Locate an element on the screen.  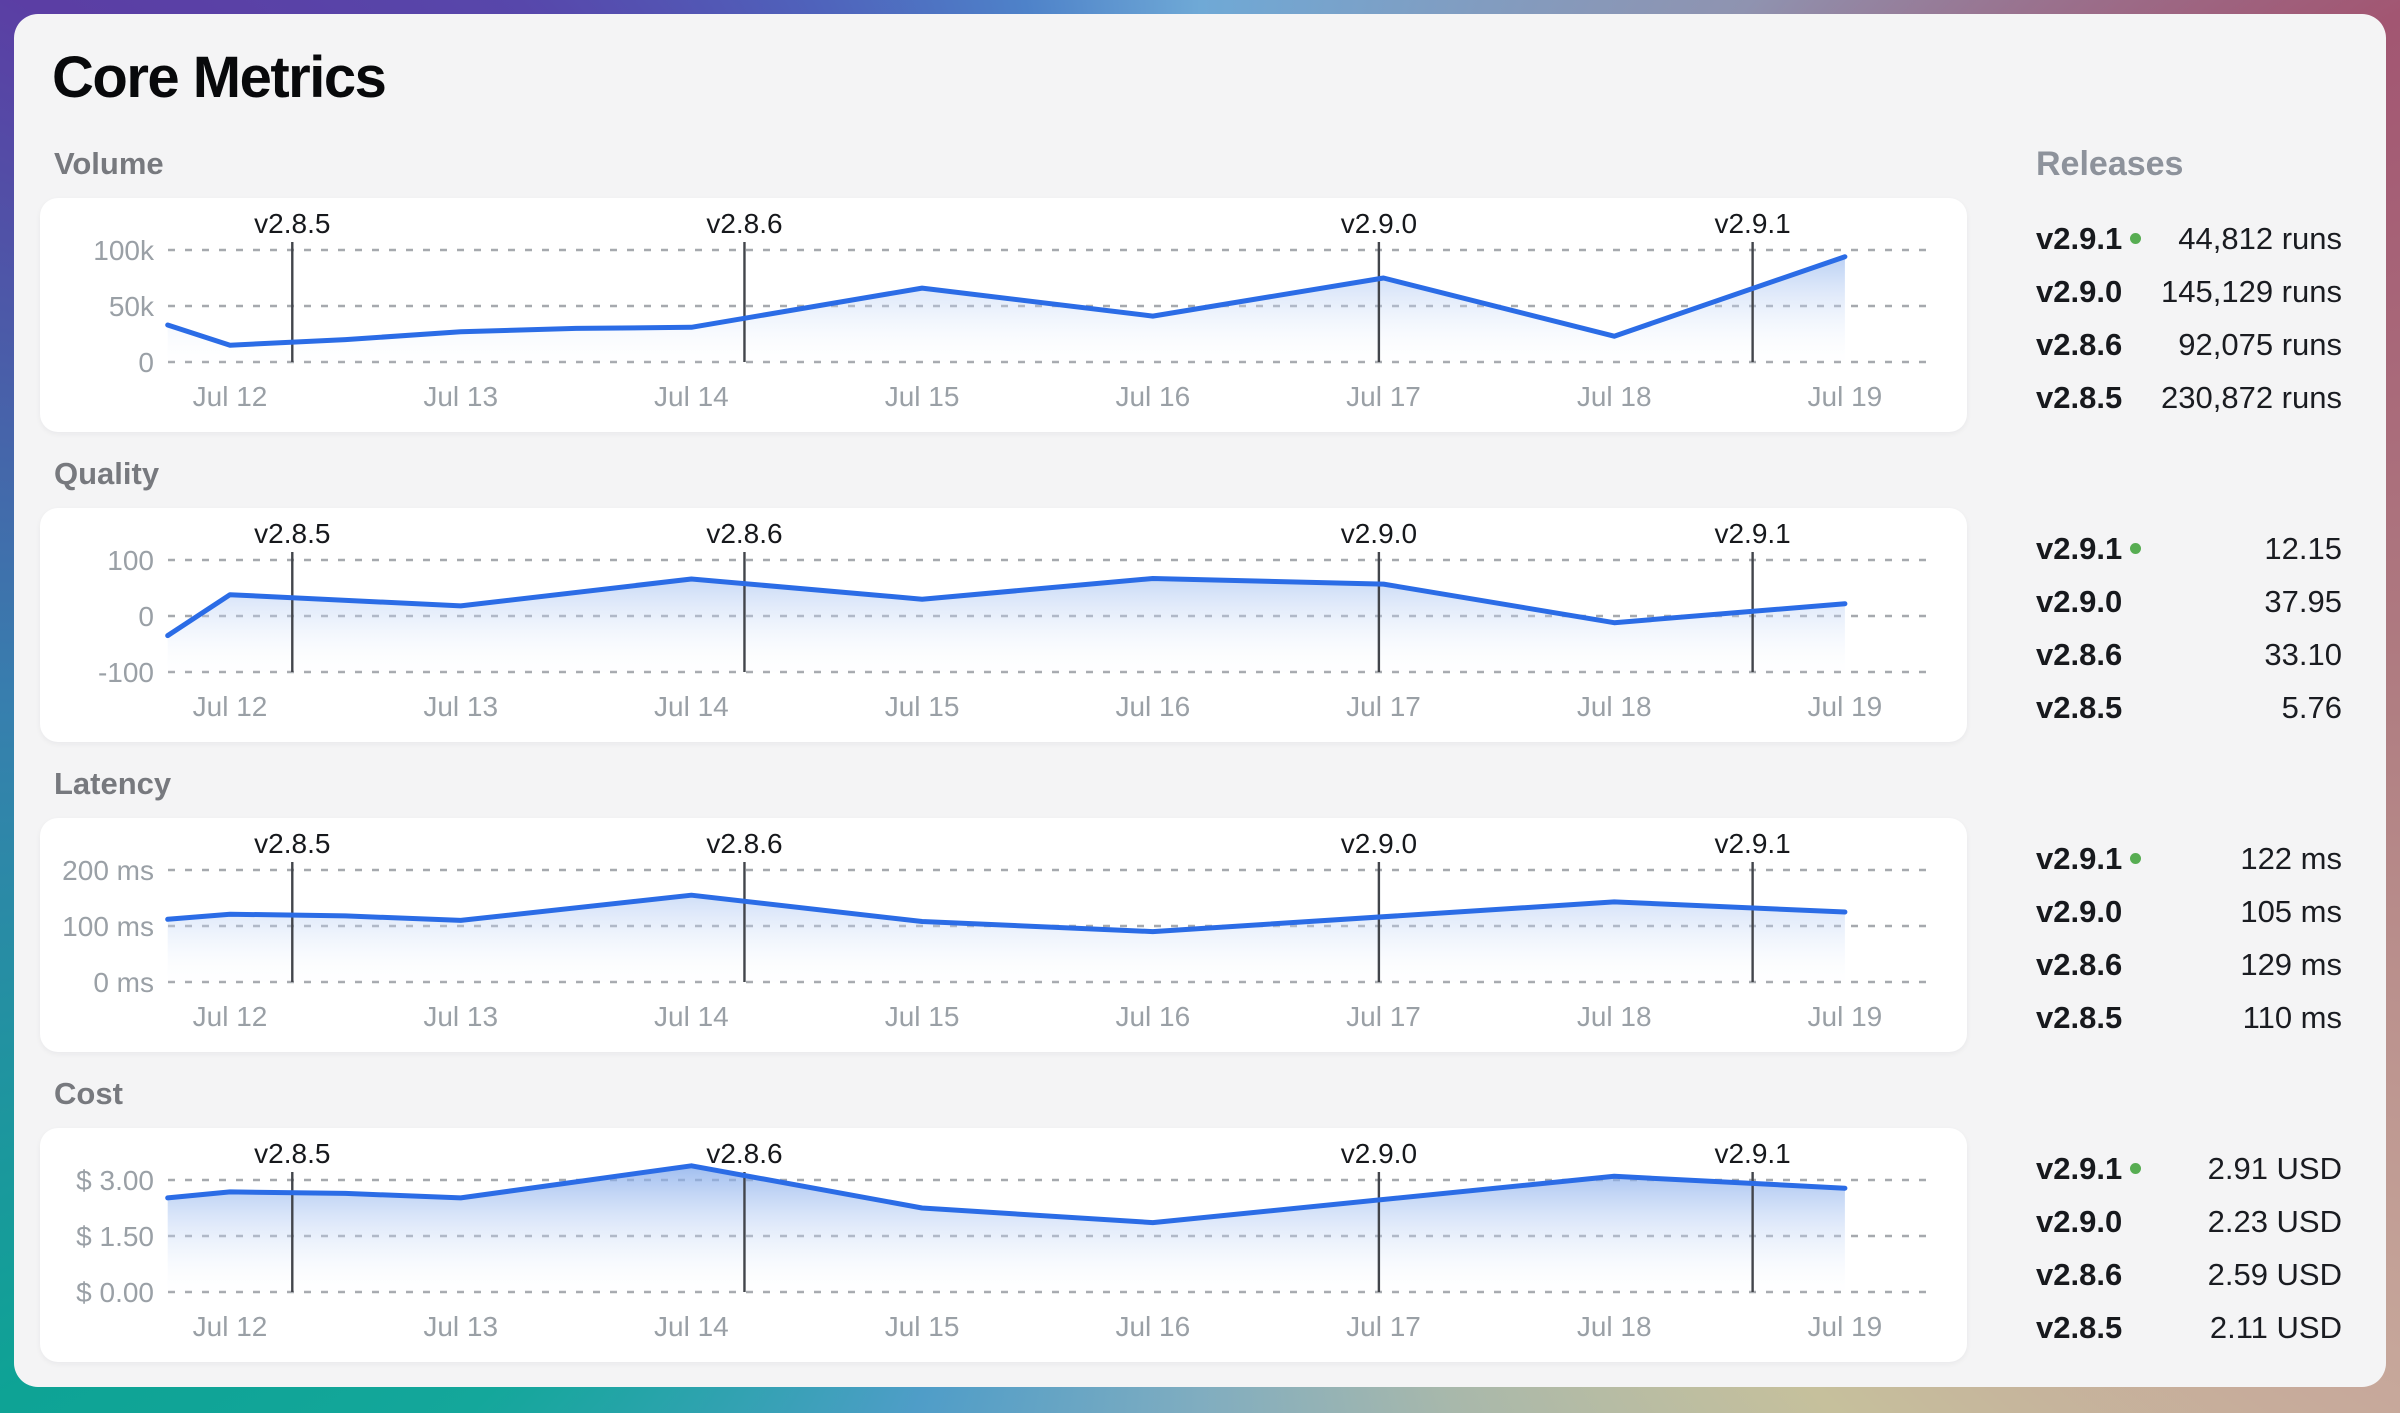
release-value: 110 ms is located at coordinates (2292, 1017).